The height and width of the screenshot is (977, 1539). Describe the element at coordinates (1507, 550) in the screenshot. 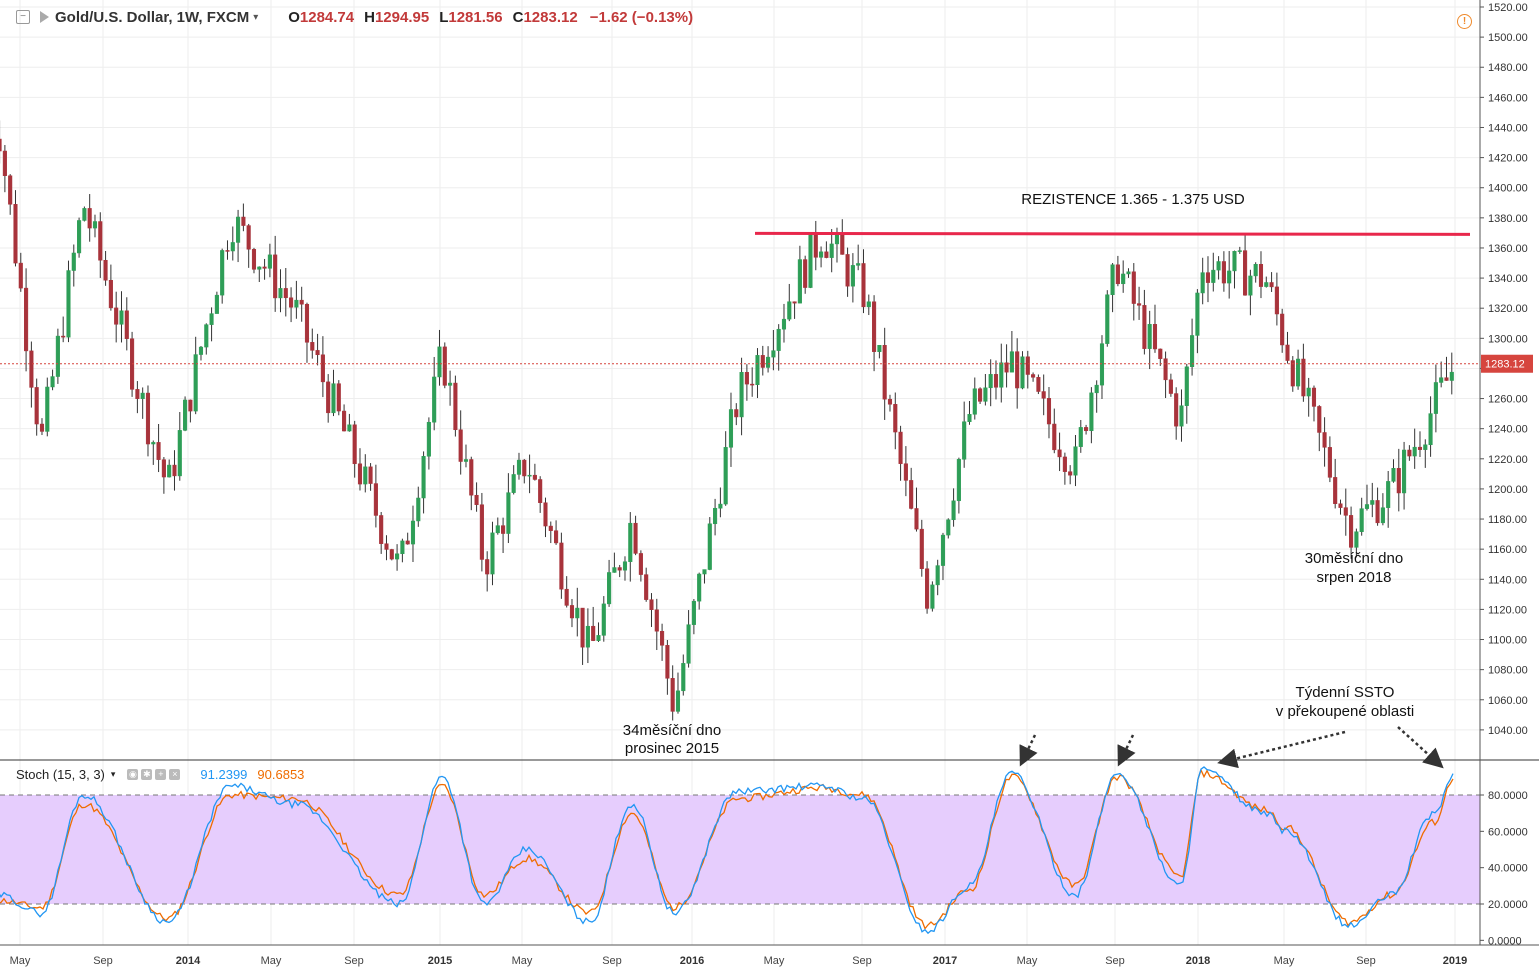

I see `y-tick-label: 1160.00` at that location.